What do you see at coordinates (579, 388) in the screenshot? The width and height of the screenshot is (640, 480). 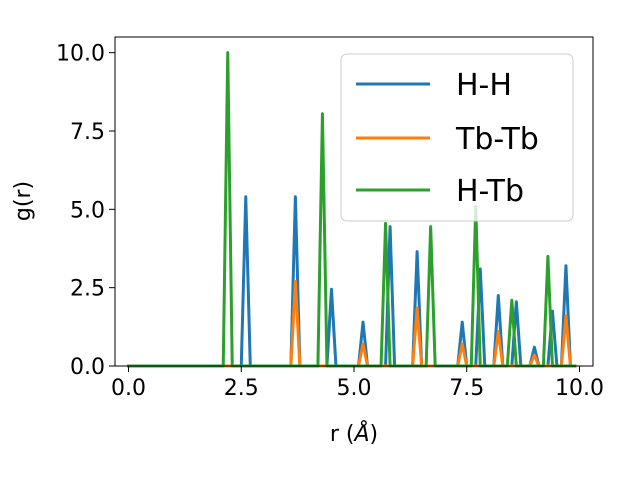 I see `x-tick-label: 10.0` at bounding box center [579, 388].